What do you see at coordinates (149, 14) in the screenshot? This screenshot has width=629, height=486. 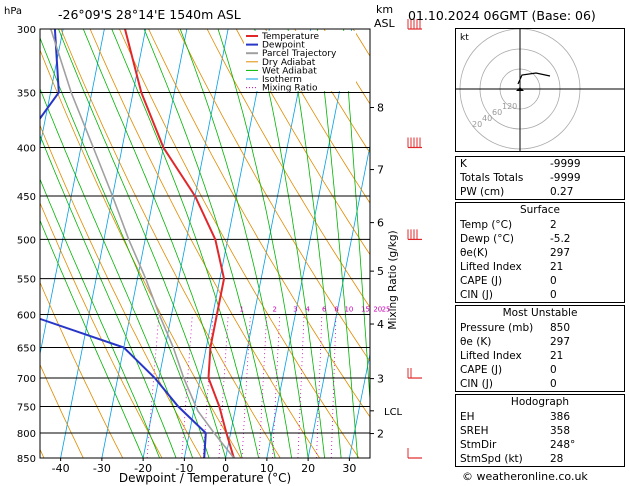 I see `location-title: -26°09'S 28°14'E 1540m ASL` at bounding box center [149, 14].